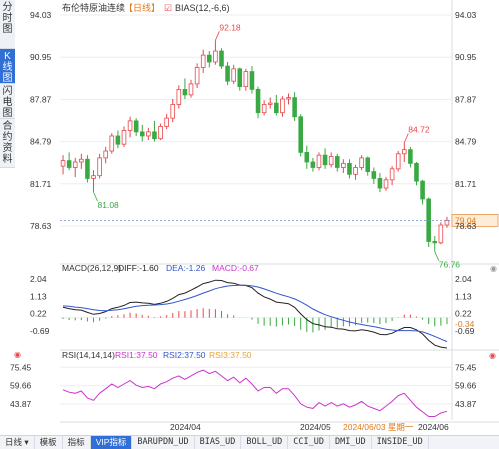  I want to click on price-tick-left: 84.79, so click(41, 142).